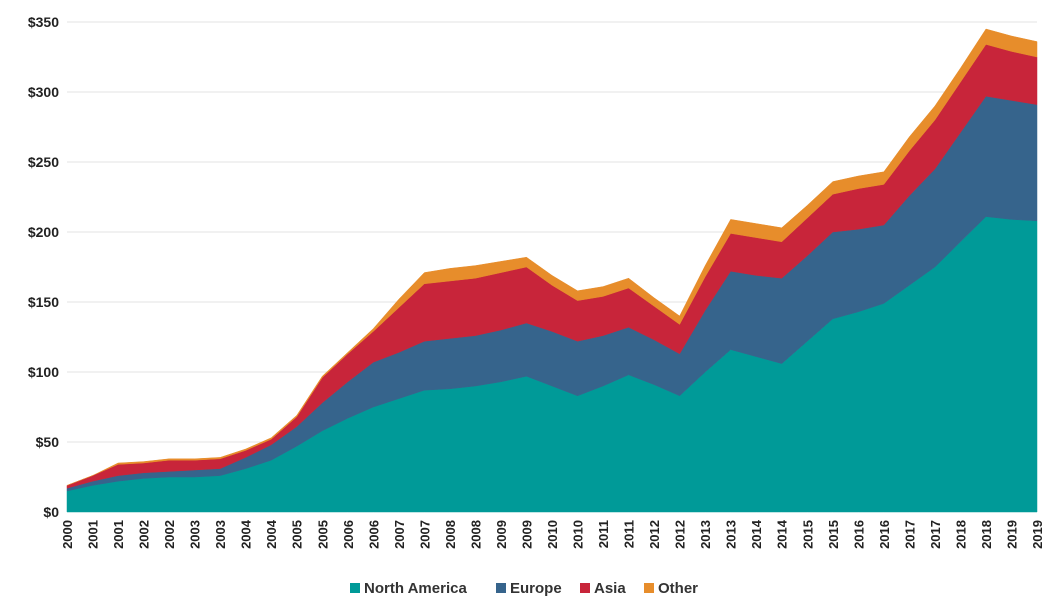 The image size is (1060, 613). Describe the element at coordinates (43, 232) in the screenshot. I see `y-tick-label: $200` at that location.